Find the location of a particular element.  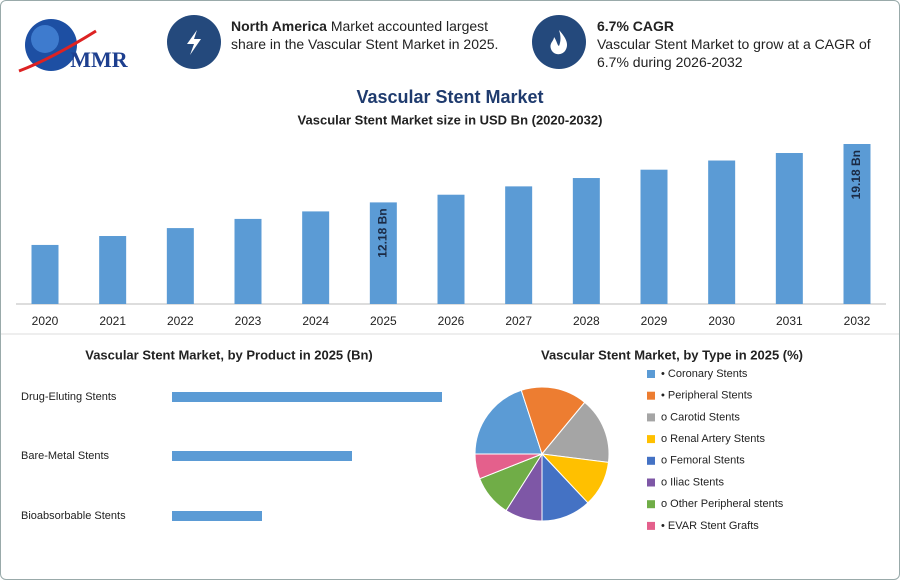

highlight-title: 6.7% CAGR is located at coordinates (636, 26).